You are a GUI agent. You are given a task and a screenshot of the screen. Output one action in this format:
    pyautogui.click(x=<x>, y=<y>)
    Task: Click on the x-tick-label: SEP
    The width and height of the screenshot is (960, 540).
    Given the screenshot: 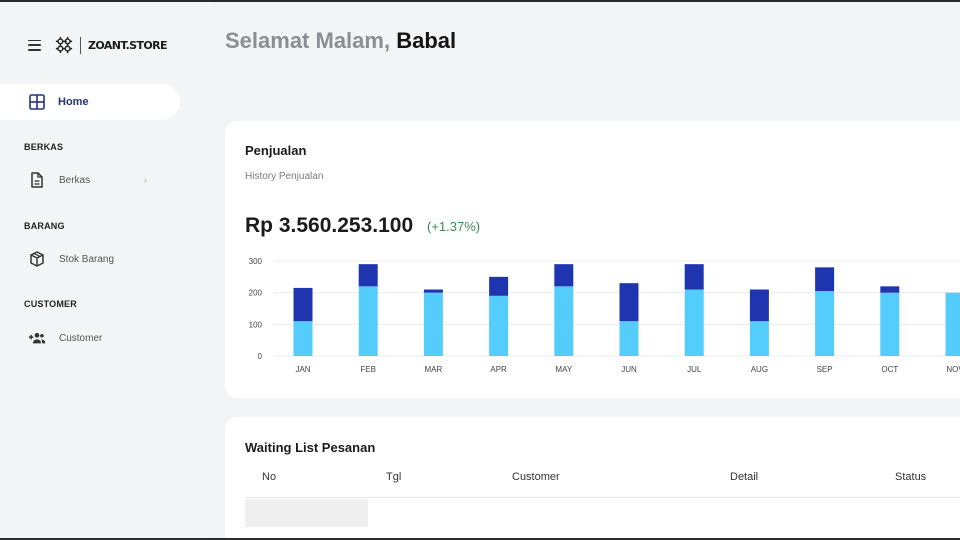 What is the action you would take?
    pyautogui.click(x=825, y=369)
    